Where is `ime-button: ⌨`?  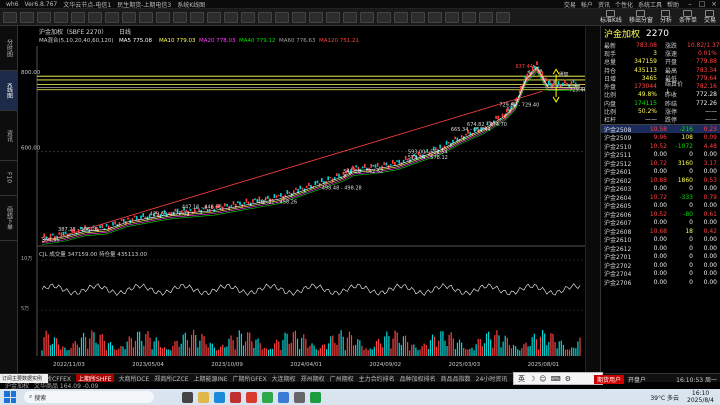
ime-button: ⌨ is located at coordinates (555, 378).